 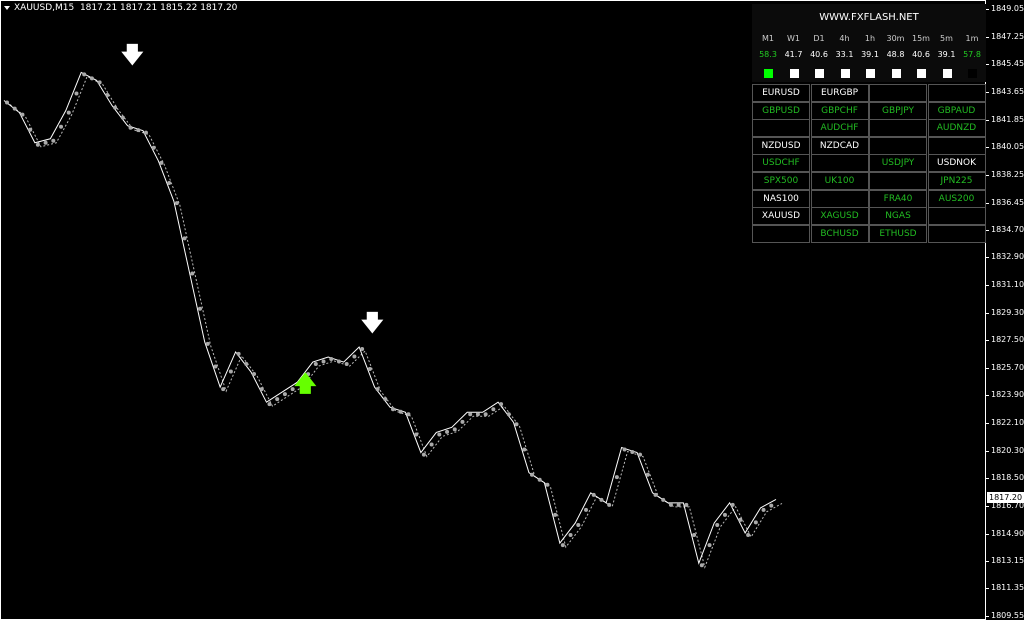 What do you see at coordinates (1007, 506) in the screenshot?
I see `tick-label: 1816.70` at bounding box center [1007, 506].